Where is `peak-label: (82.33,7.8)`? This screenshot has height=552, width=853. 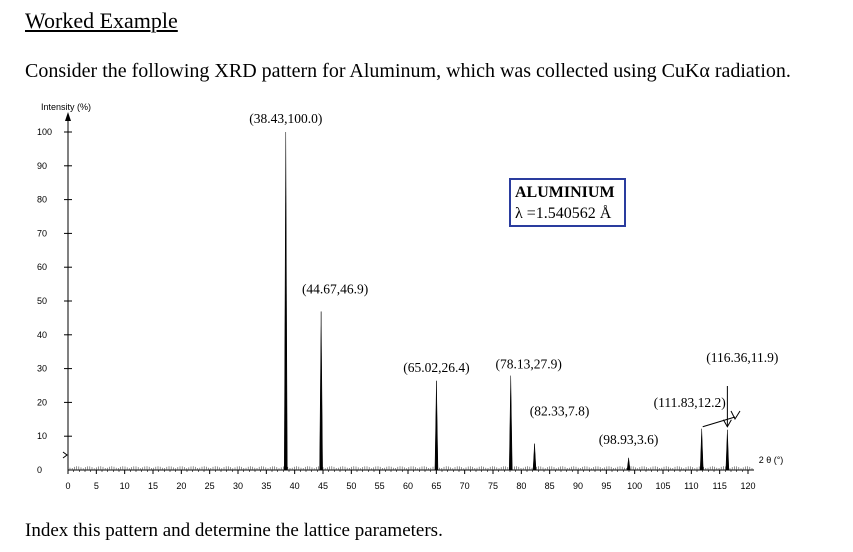 peak-label: (82.33,7.8) is located at coordinates (560, 411).